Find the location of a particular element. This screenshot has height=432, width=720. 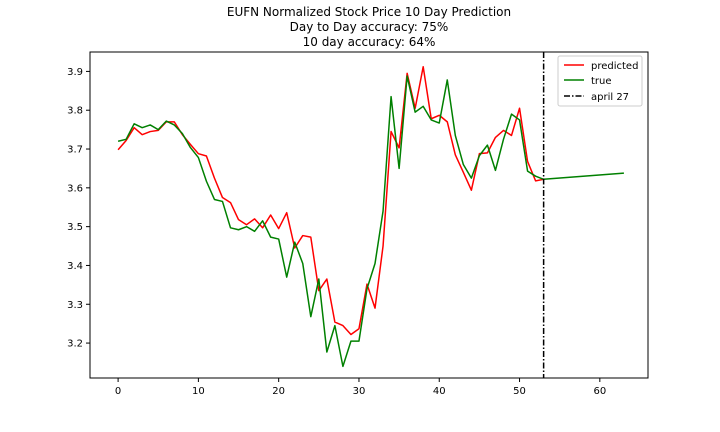

x-tick-label: 60 is located at coordinates (599, 391).